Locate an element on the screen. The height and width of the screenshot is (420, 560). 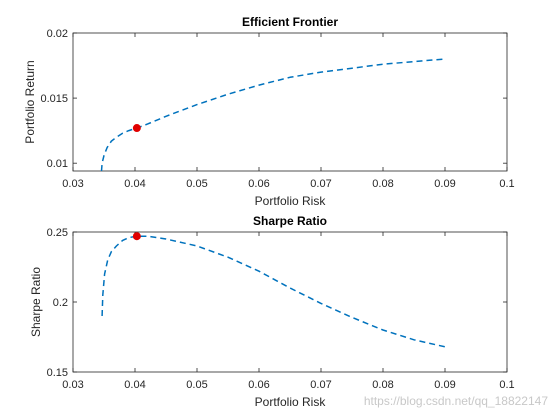
y-axis-label: Portfolio Return is located at coordinates (30, 101).